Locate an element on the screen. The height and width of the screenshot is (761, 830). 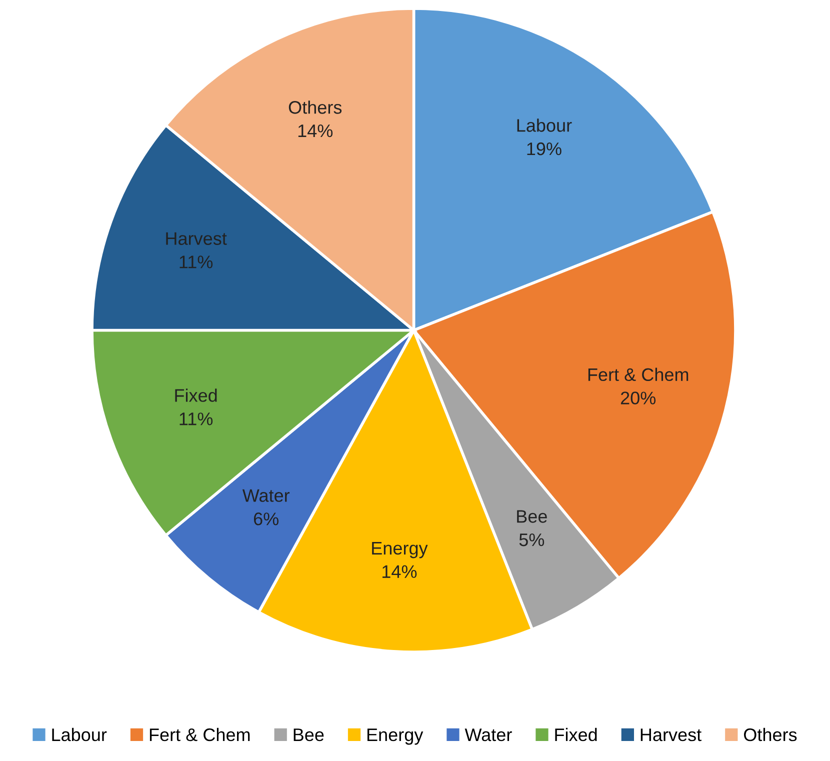
legend-label: Harvest is located at coordinates (671, 735).